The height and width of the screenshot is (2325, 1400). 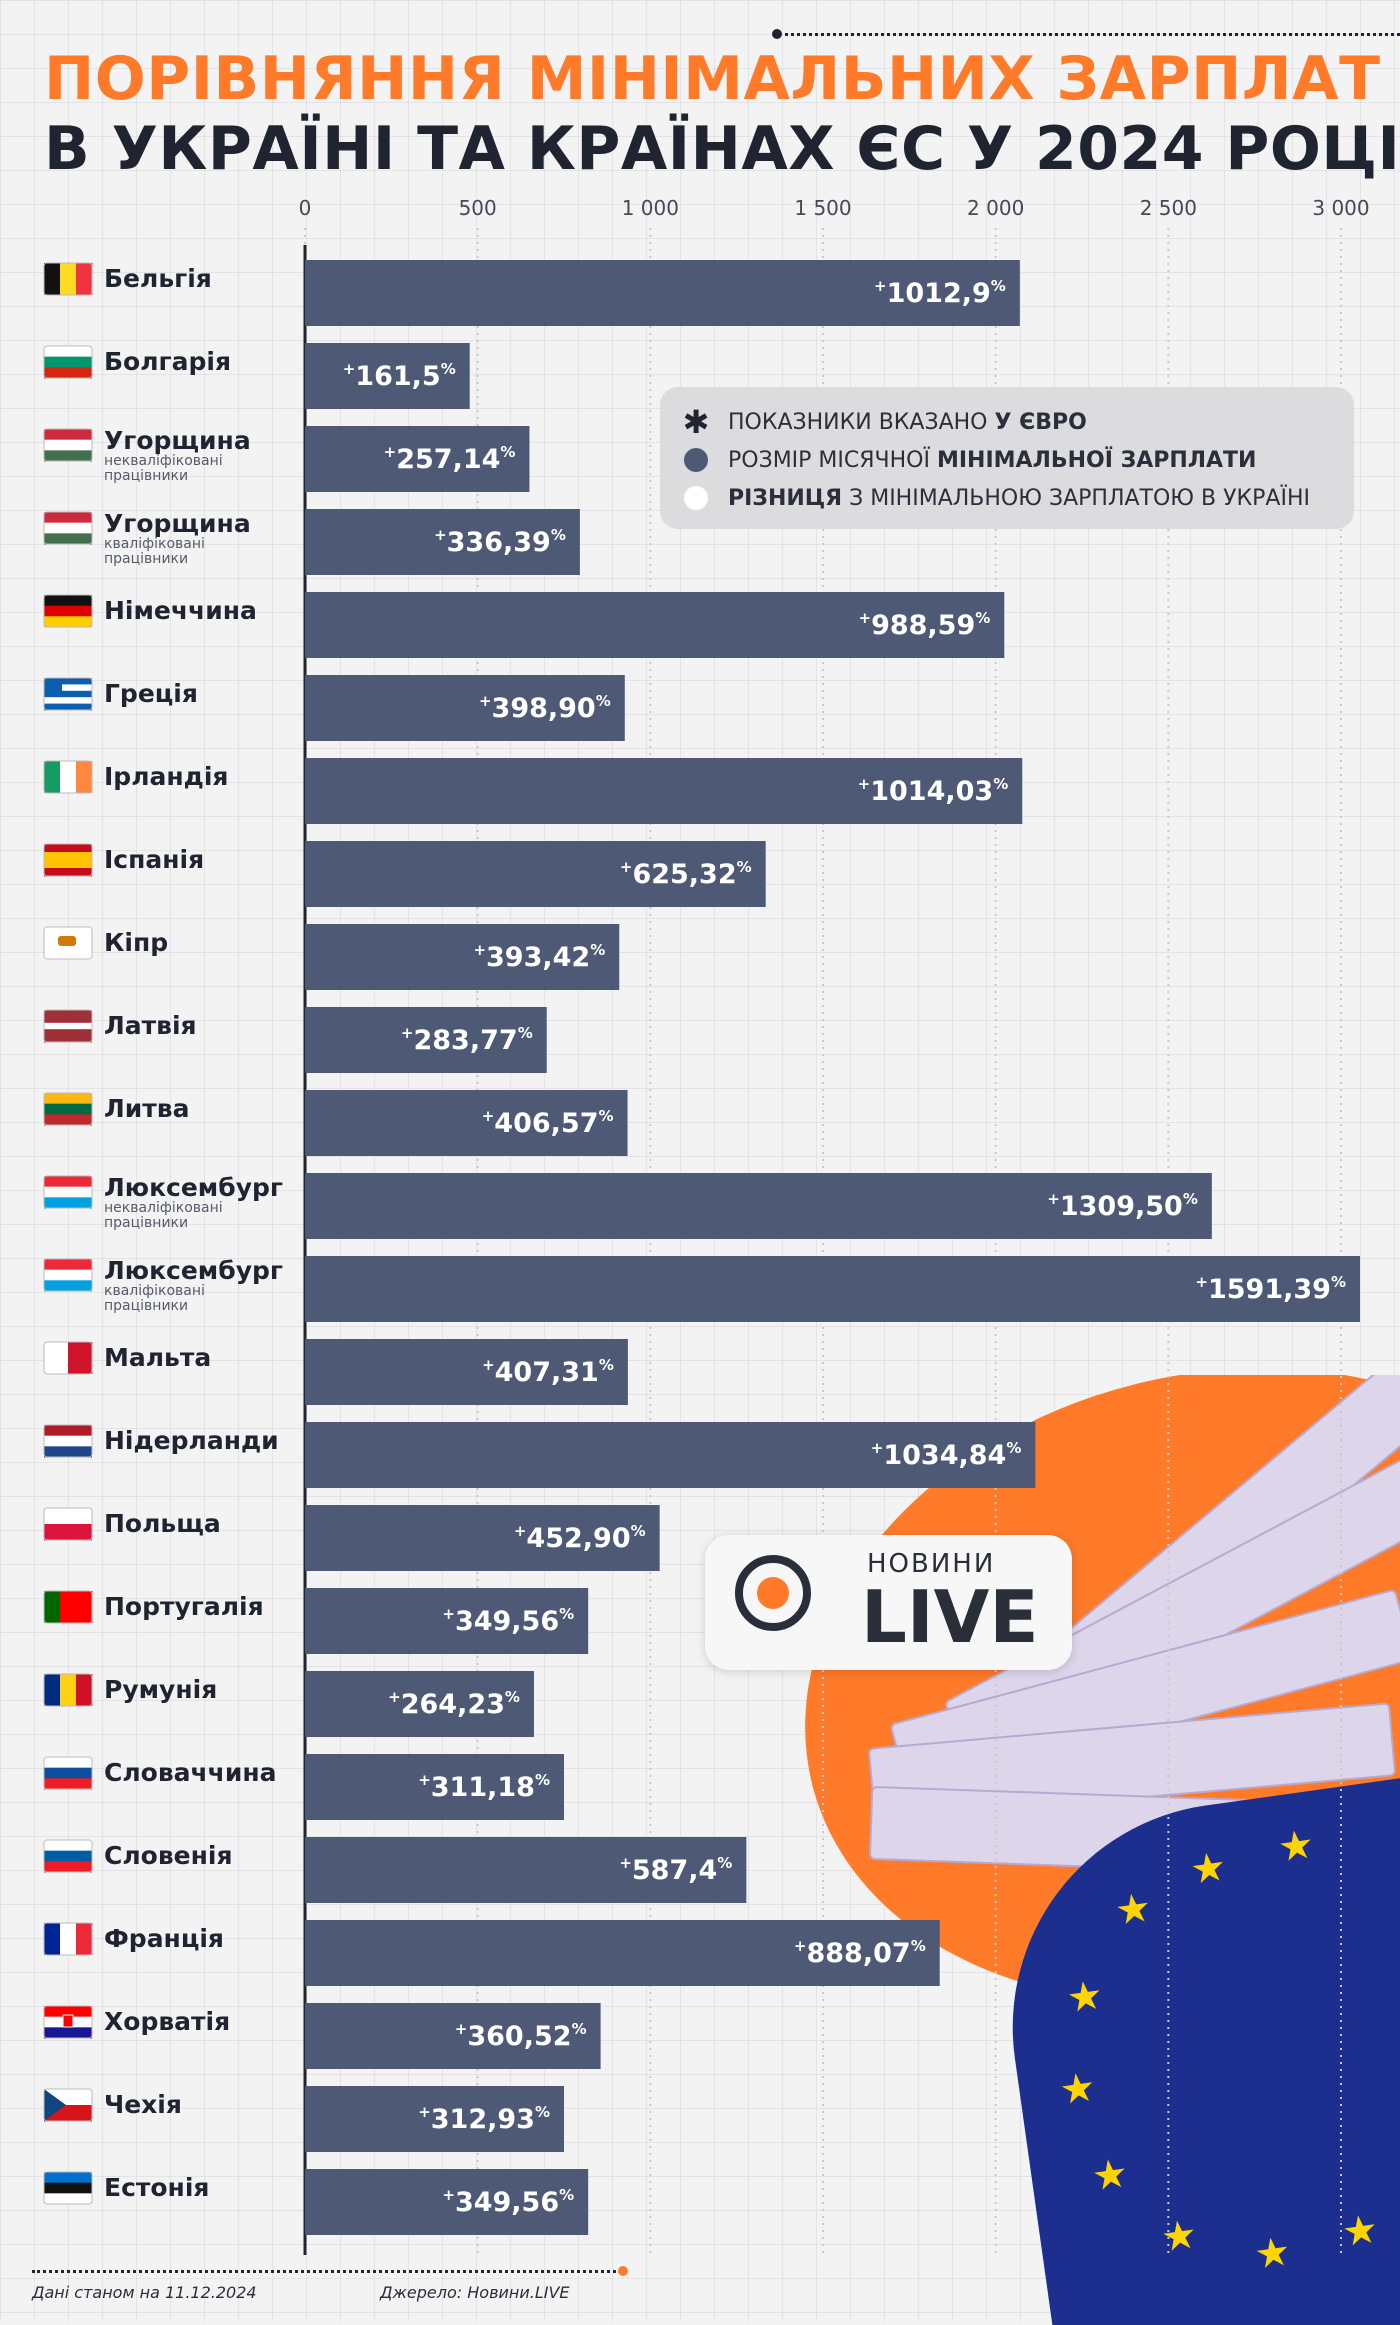 I want to click on bar-value-label: +161,5%, so click(x=399, y=376).